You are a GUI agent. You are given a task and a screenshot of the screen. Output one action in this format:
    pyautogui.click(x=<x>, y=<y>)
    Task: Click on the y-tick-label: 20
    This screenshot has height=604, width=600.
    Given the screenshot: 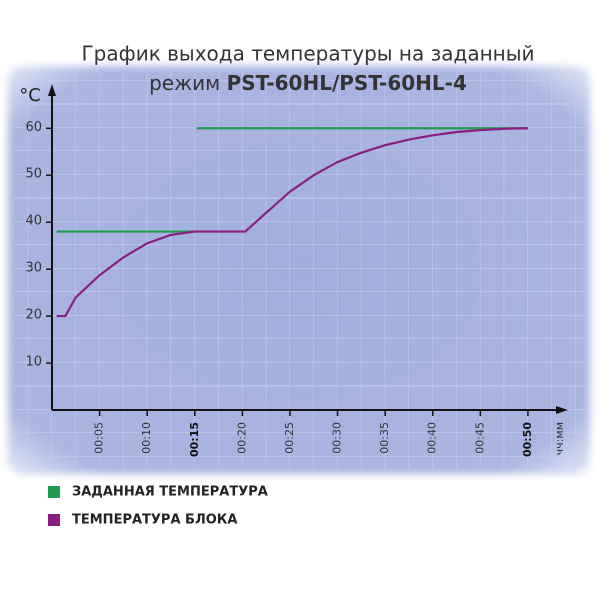 What is the action you would take?
    pyautogui.click(x=33, y=315)
    